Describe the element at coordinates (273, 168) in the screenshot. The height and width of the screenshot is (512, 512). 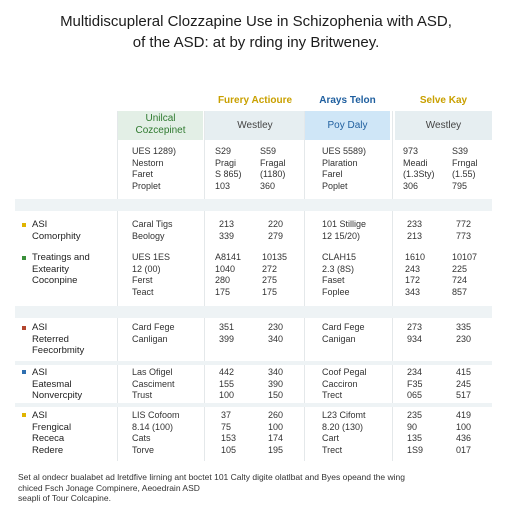
I see `table-cell: S59 Fragal (1180) 360` at that location.